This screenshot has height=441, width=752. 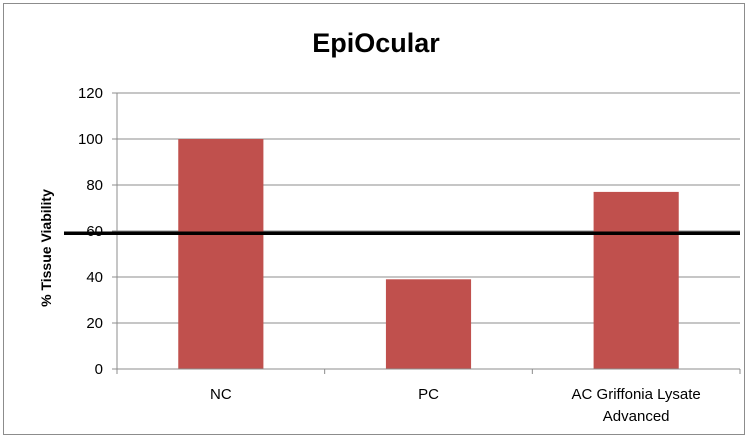 What do you see at coordinates (94, 323) in the screenshot?
I see `y-tick-label: 20` at bounding box center [94, 323].